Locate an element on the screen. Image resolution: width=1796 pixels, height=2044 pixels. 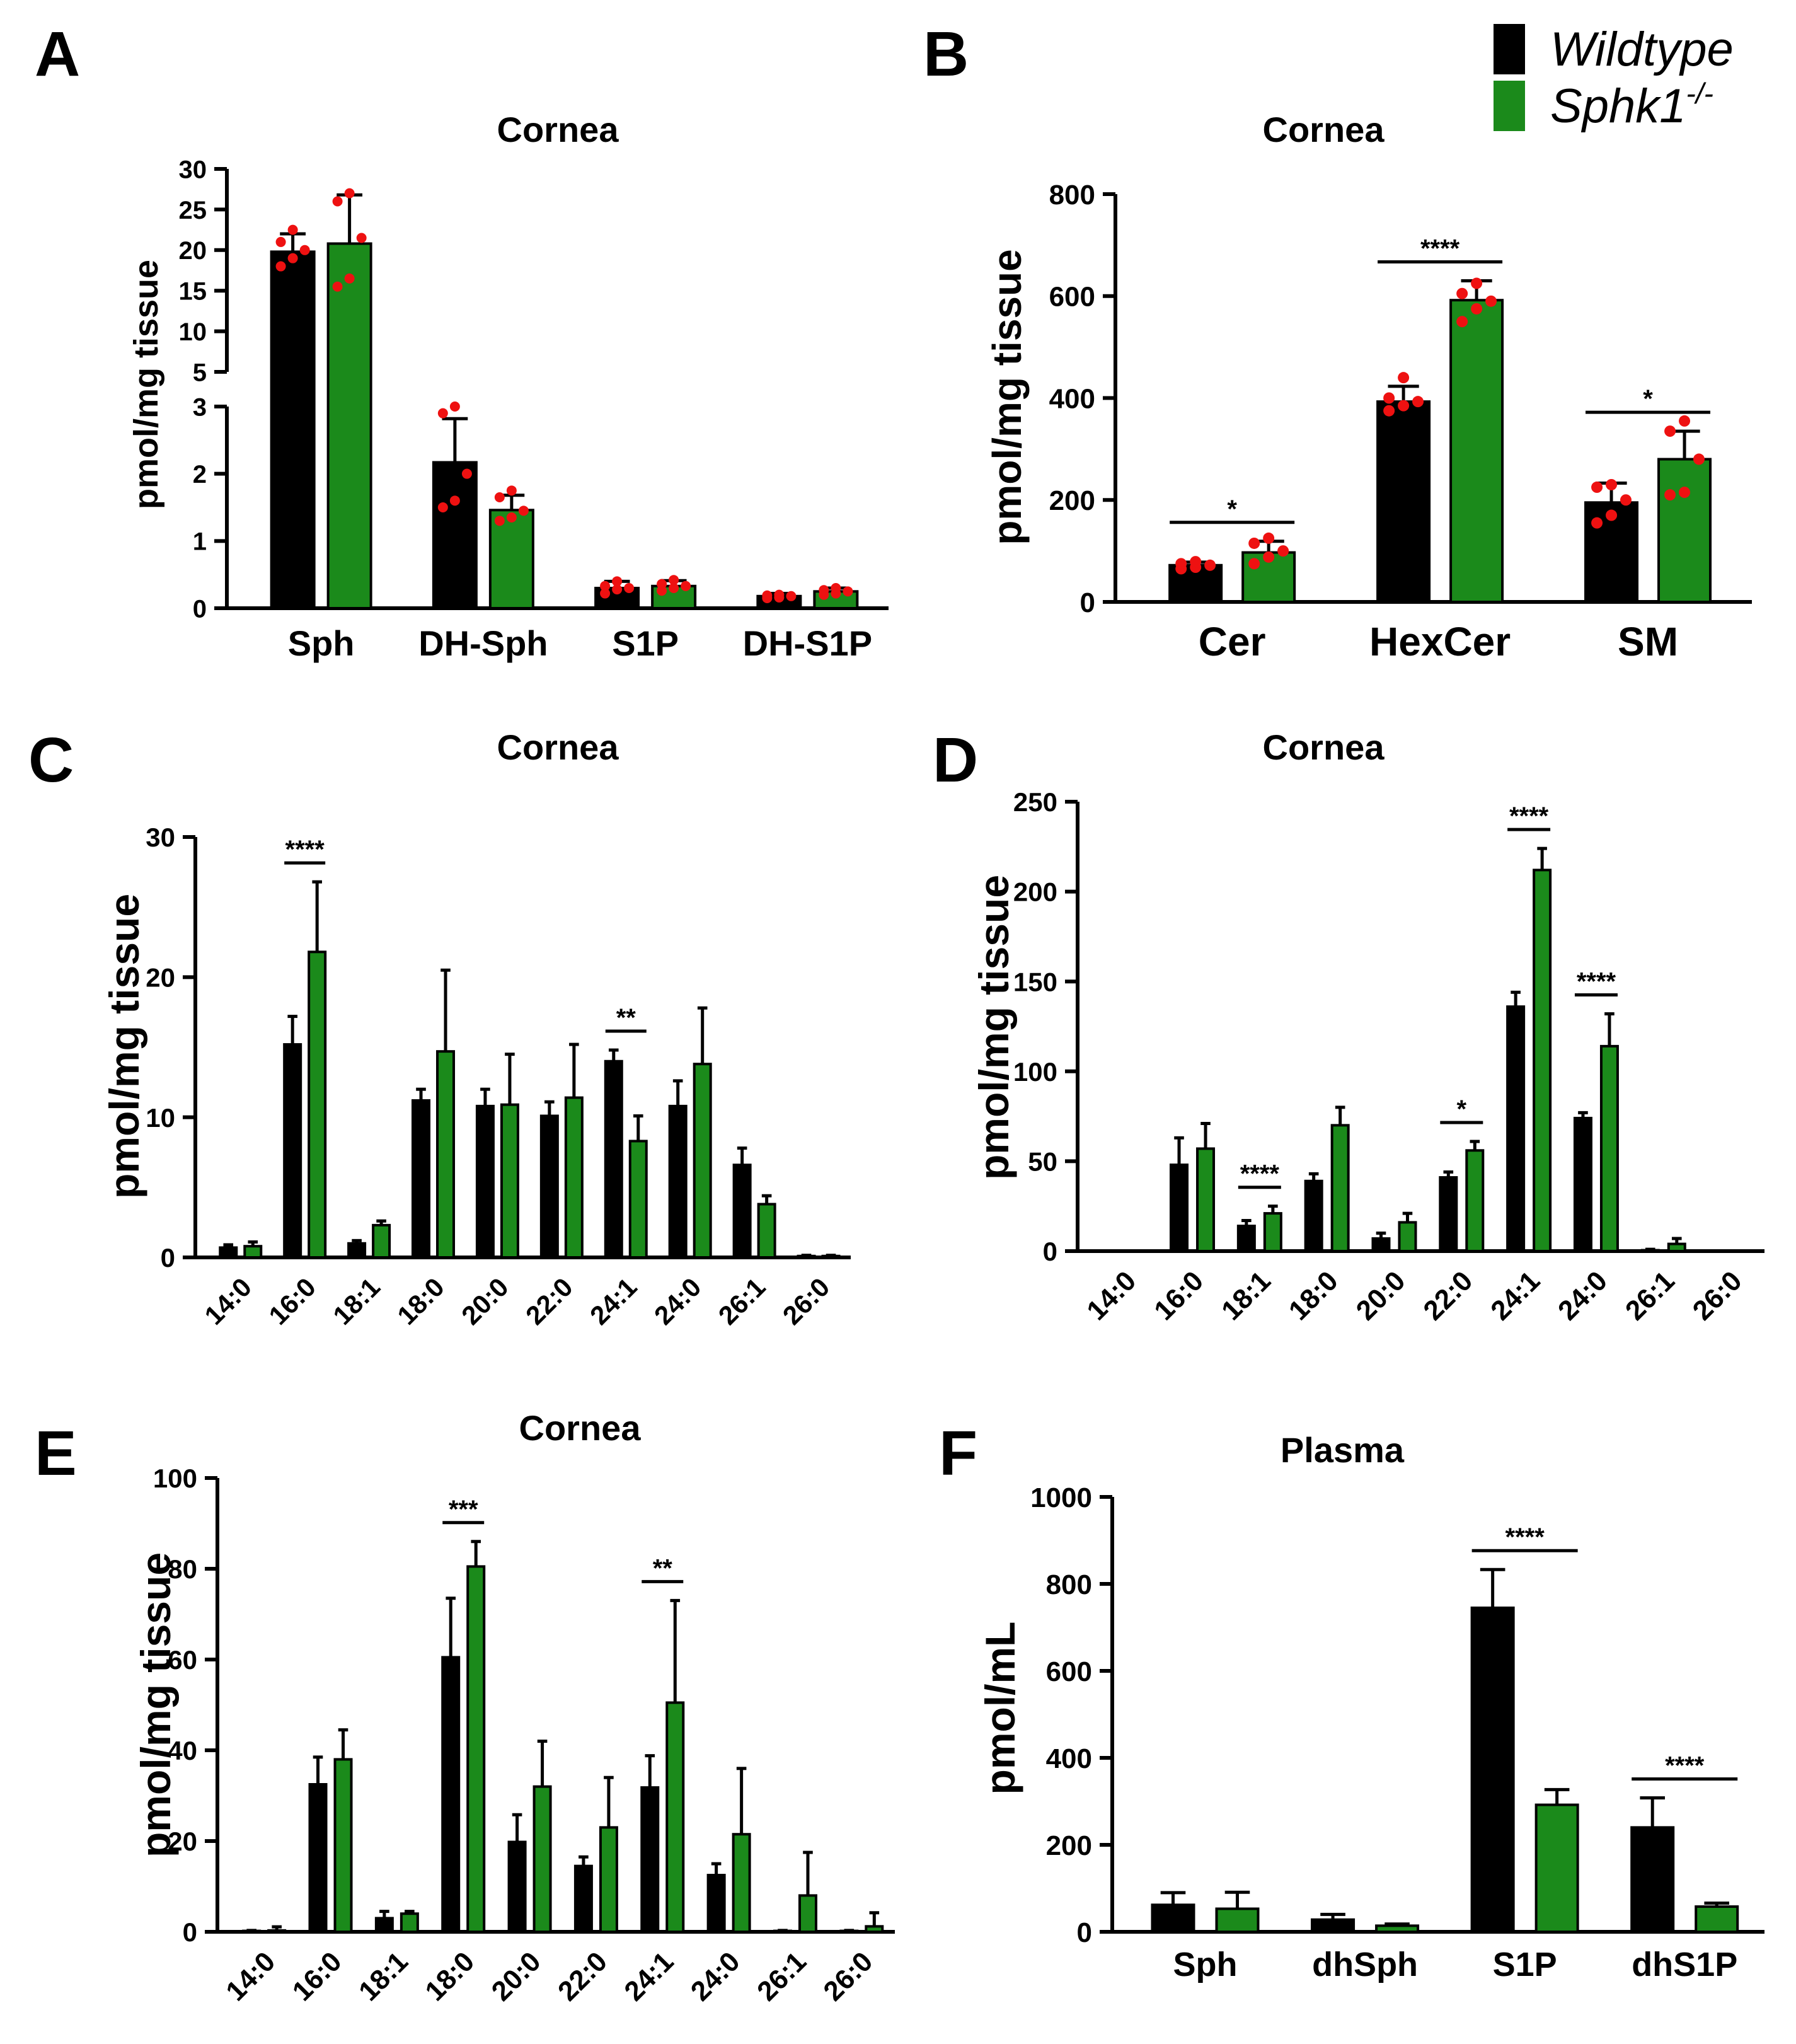
panel-b-ylabel: pmol/mg tissue is located at coordinates (1007, 397).